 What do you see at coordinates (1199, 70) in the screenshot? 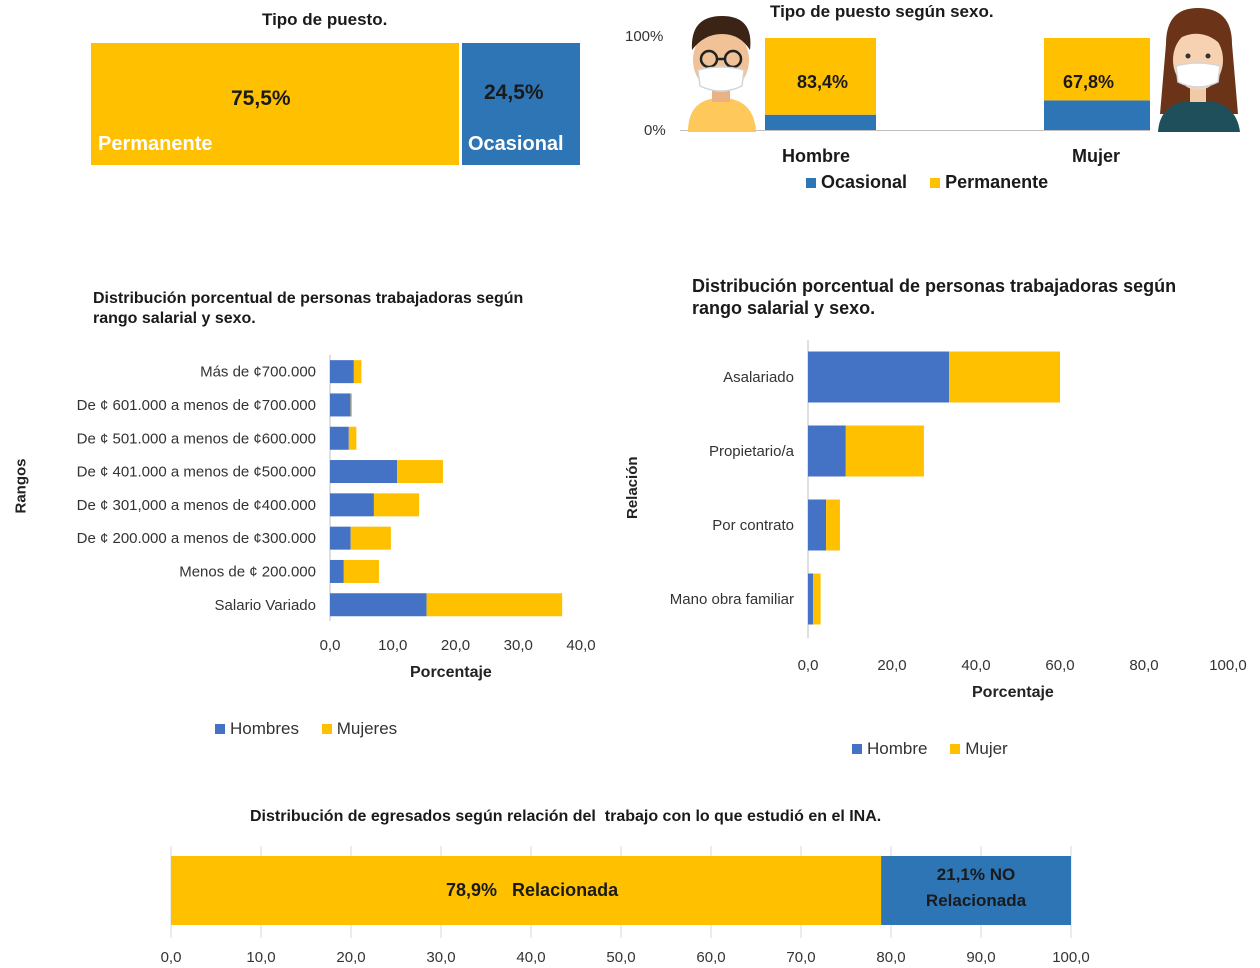
I see `woman-avatar-icon` at bounding box center [1199, 70].